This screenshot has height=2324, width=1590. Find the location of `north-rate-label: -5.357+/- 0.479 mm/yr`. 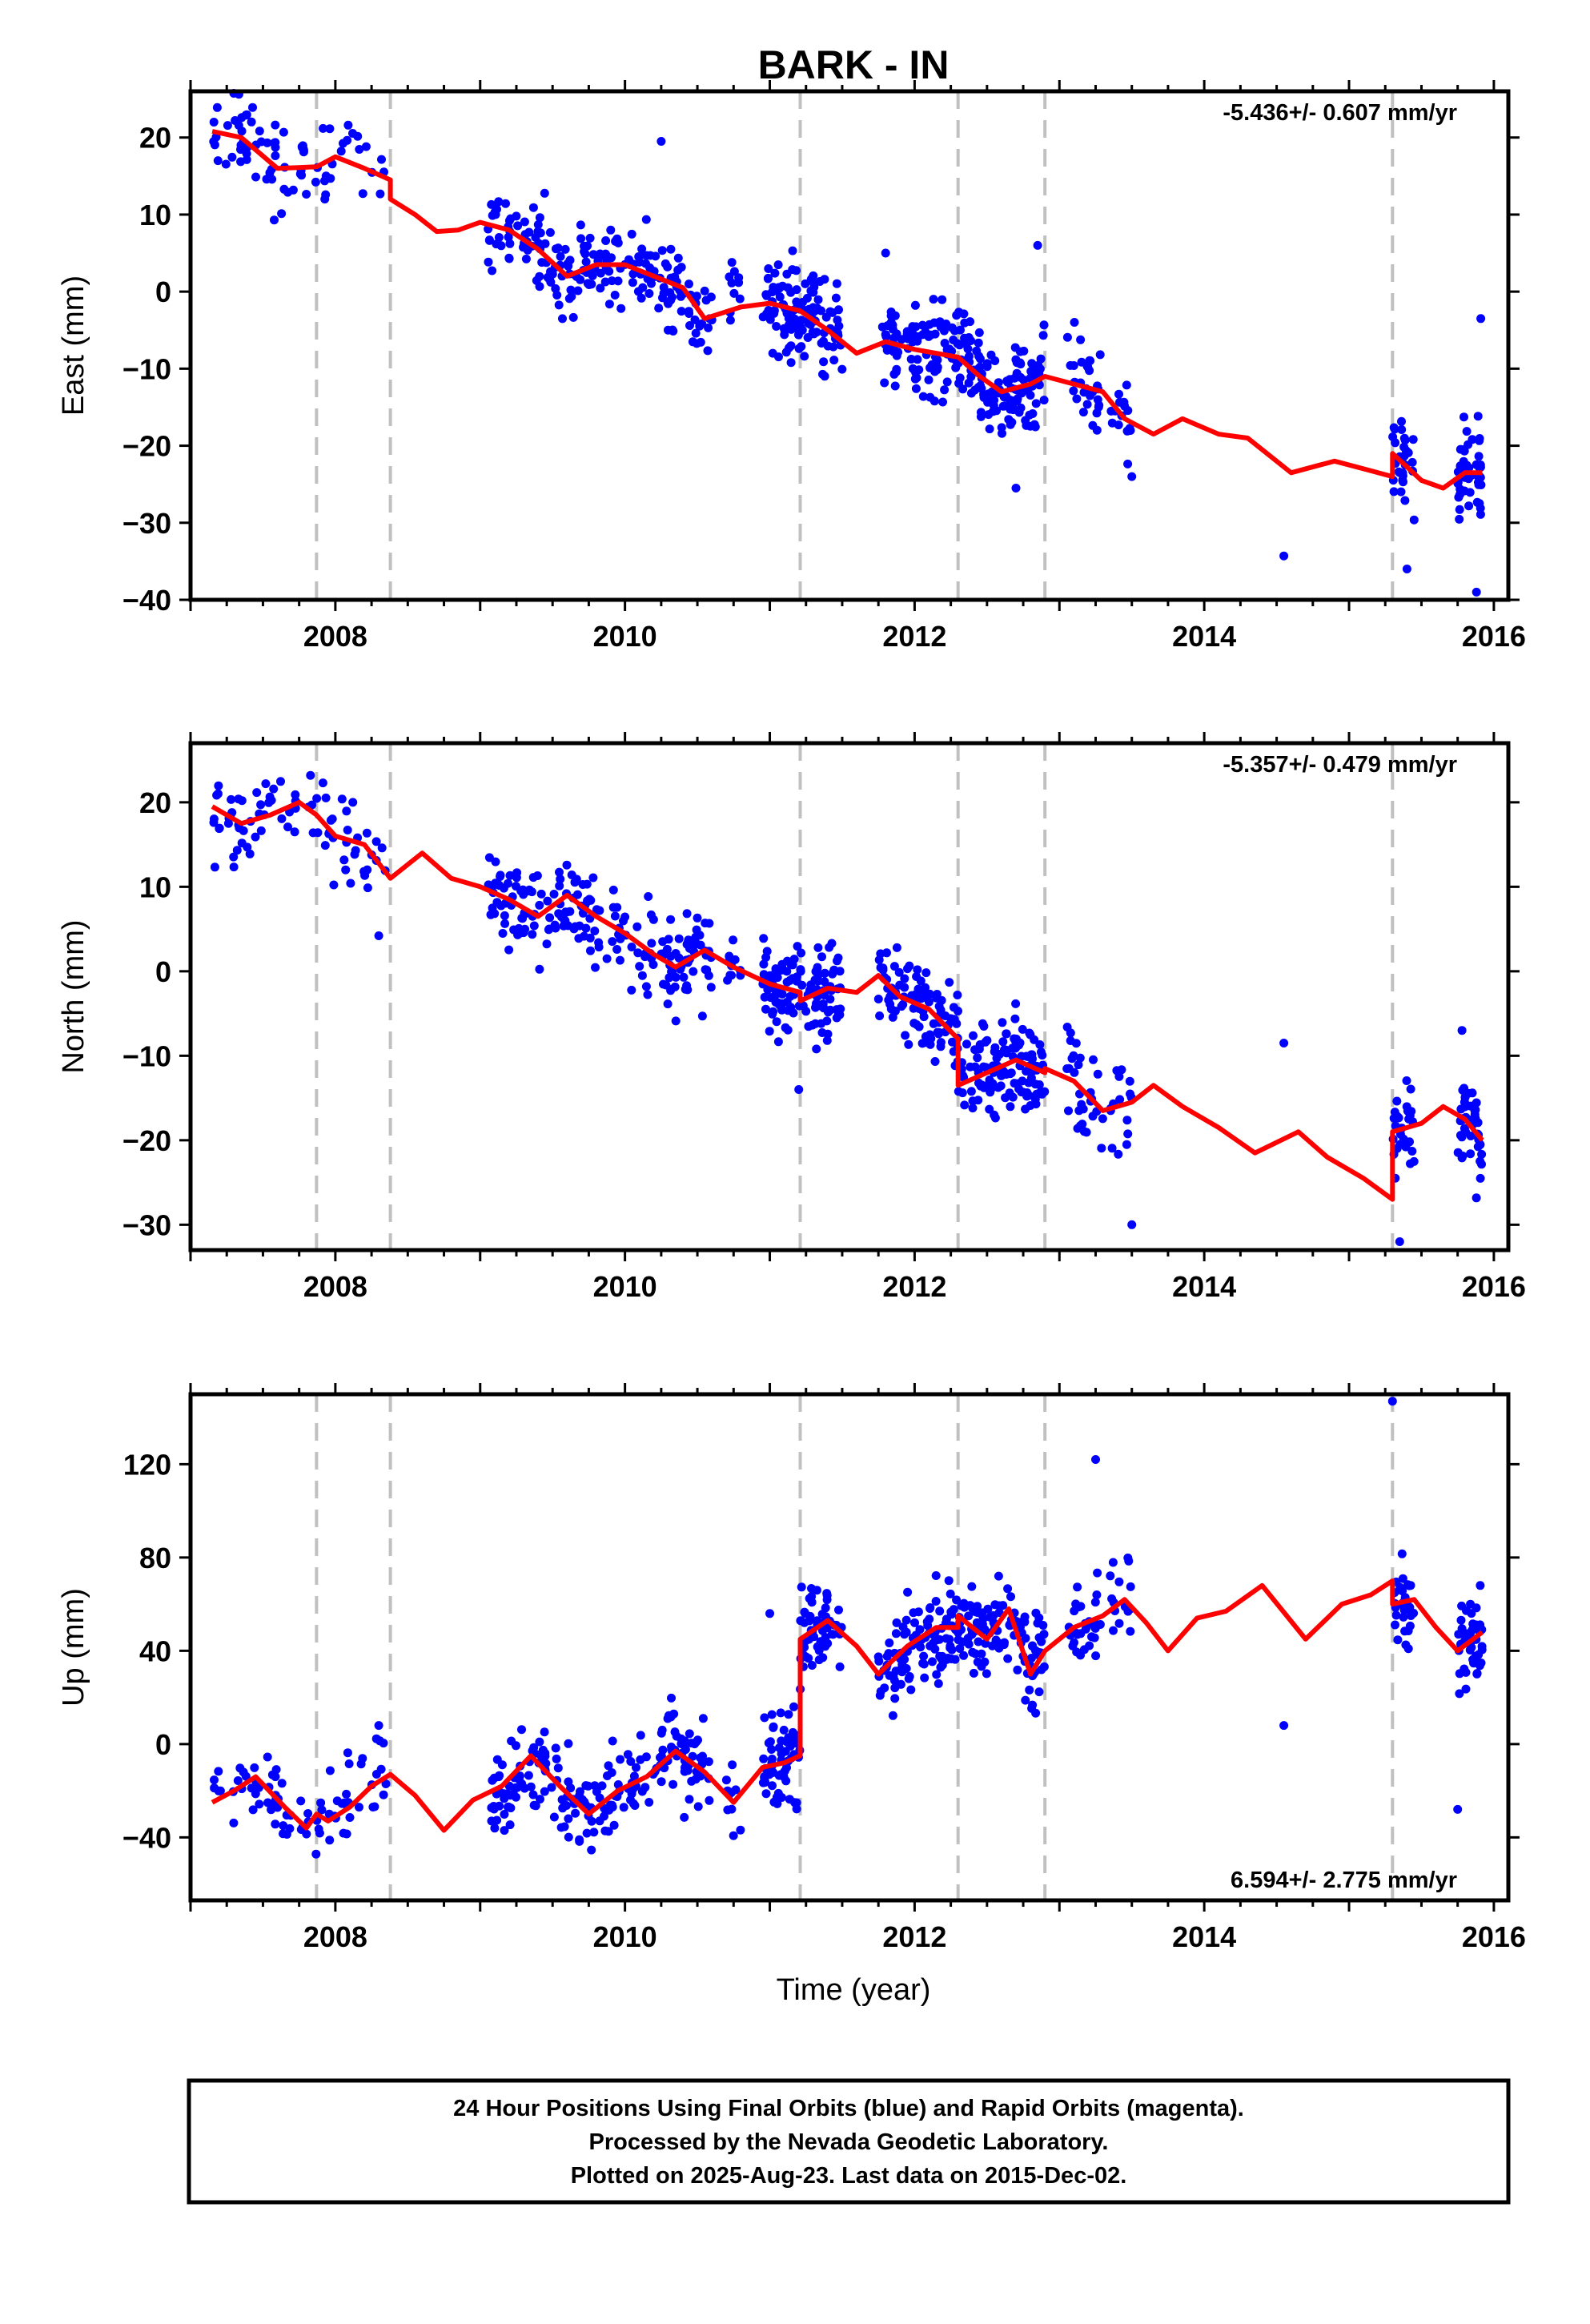

north-rate-label: -5.357+/- 0.479 mm/yr is located at coordinates (1340, 765).